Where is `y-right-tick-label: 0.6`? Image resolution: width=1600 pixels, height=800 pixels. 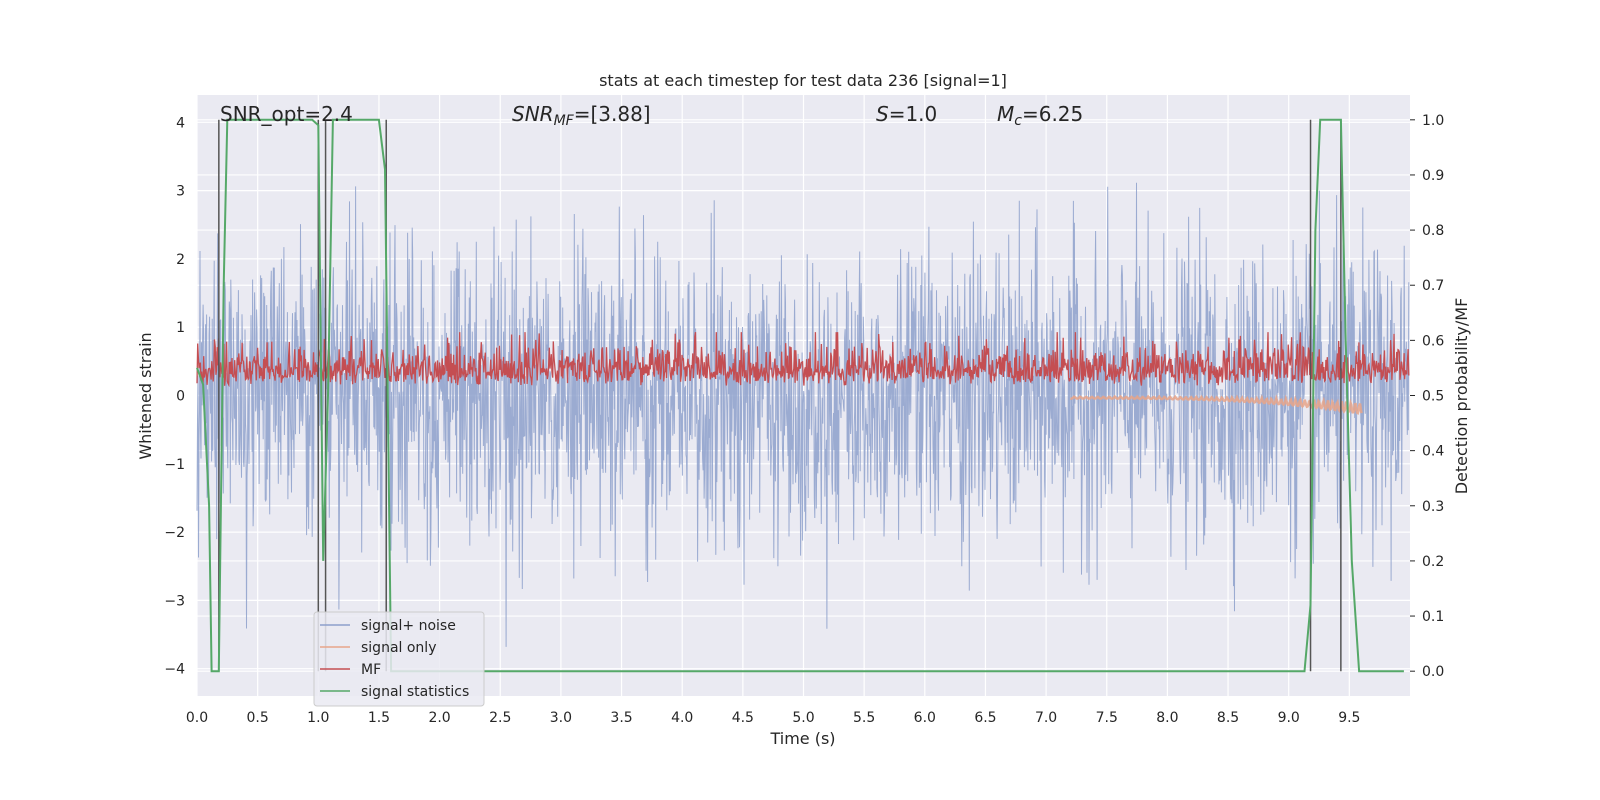
y-right-tick-label: 0.6 is located at coordinates (1433, 341).